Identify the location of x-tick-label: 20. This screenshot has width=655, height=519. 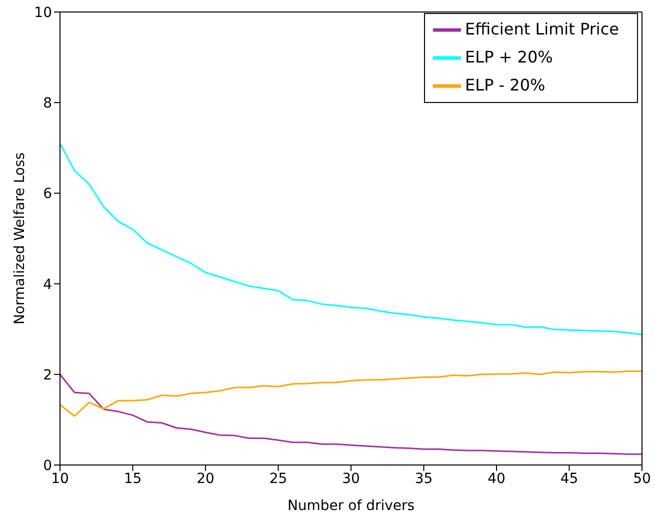
(205, 478).